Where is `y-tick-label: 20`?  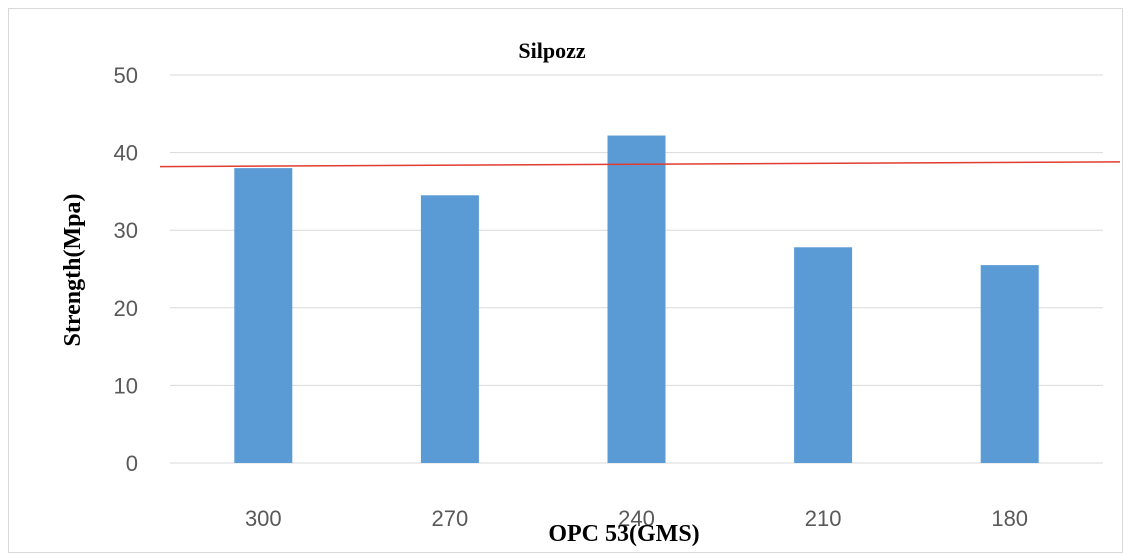 y-tick-label: 20 is located at coordinates (126, 308).